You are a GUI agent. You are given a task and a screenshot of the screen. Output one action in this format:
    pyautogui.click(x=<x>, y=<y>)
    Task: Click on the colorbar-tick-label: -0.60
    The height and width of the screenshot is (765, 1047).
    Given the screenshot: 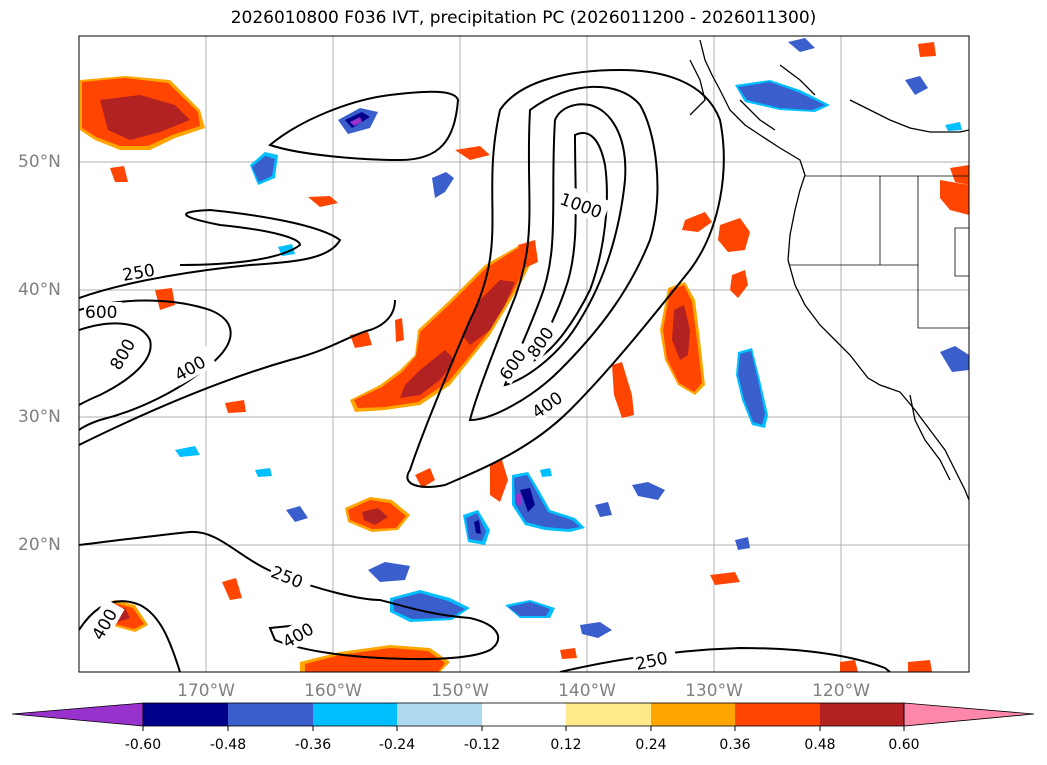 What is the action you would take?
    pyautogui.click(x=143, y=745)
    